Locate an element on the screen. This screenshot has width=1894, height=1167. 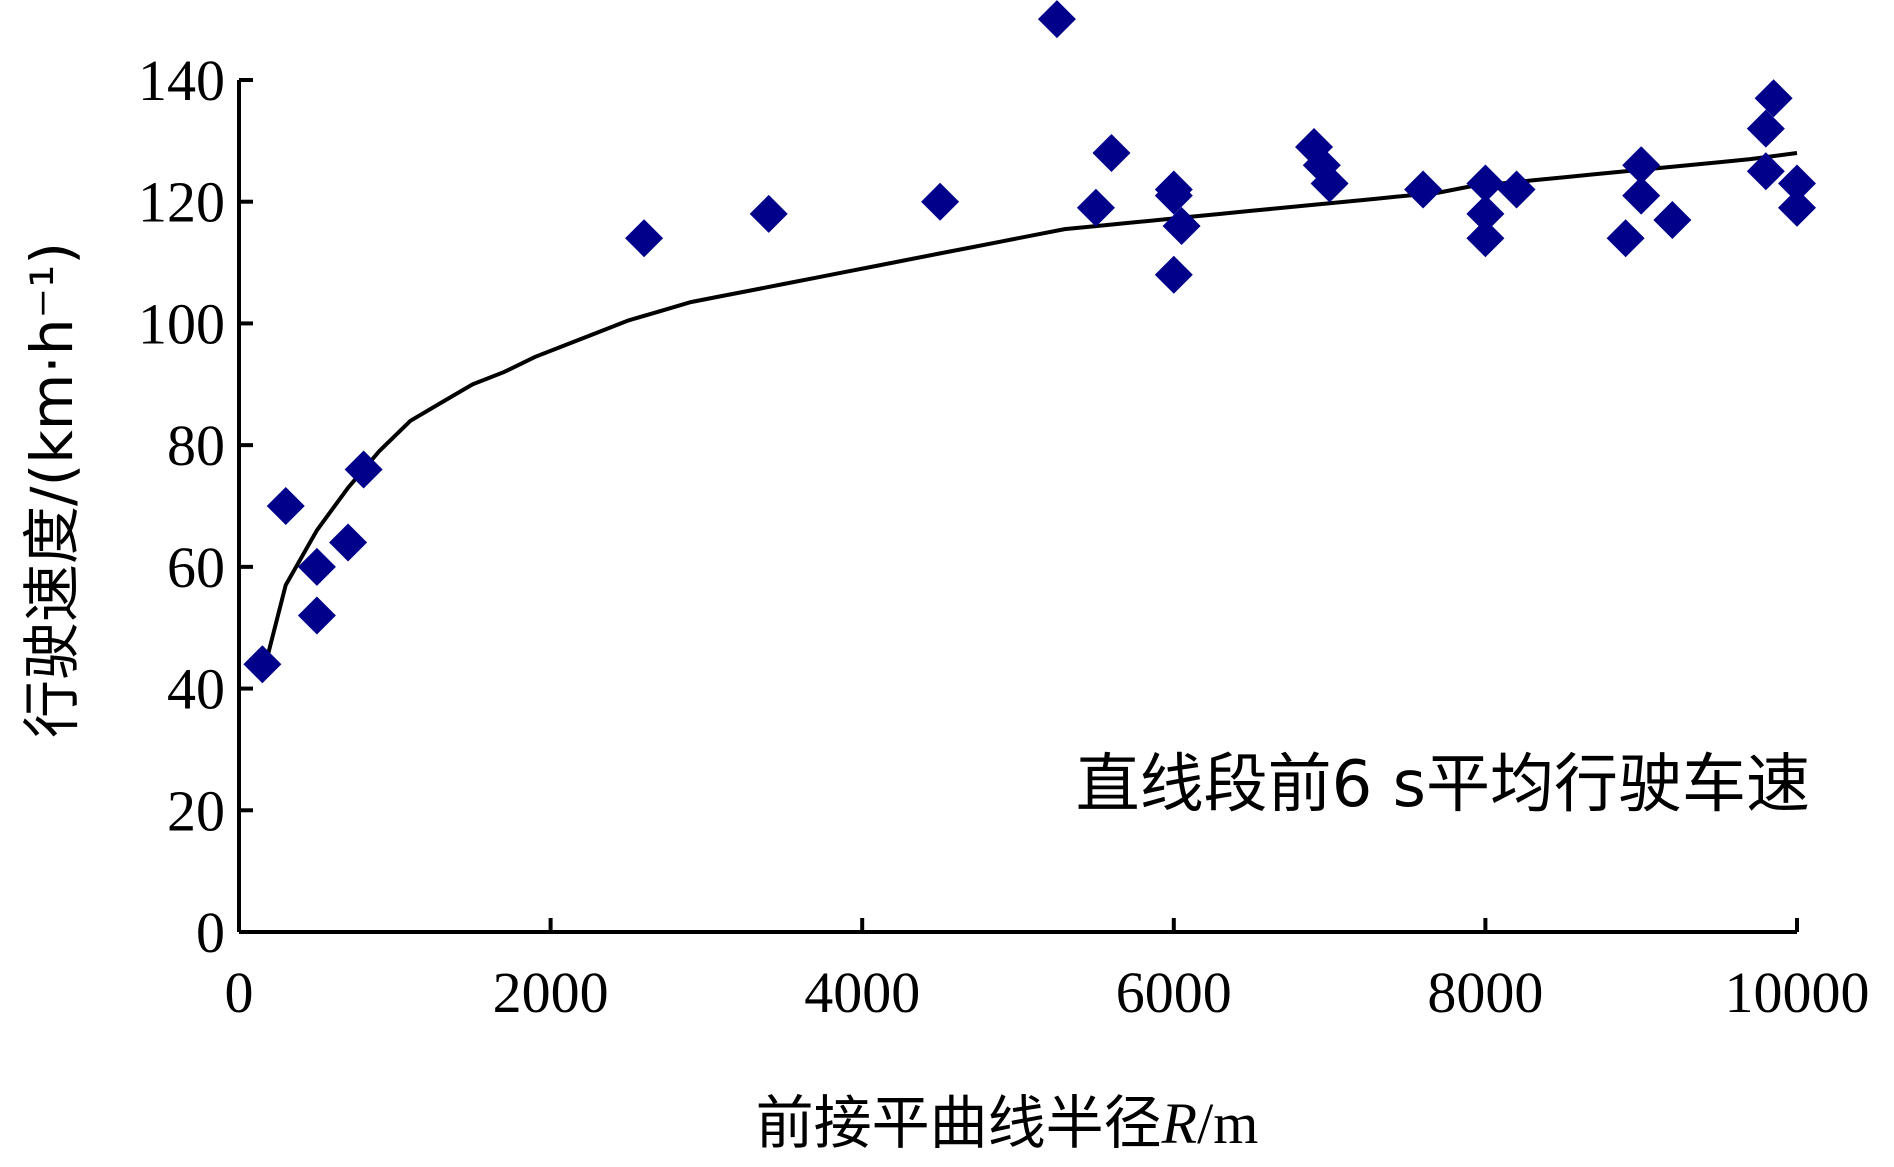
y-tick-label: 100 is located at coordinates (181, 323).